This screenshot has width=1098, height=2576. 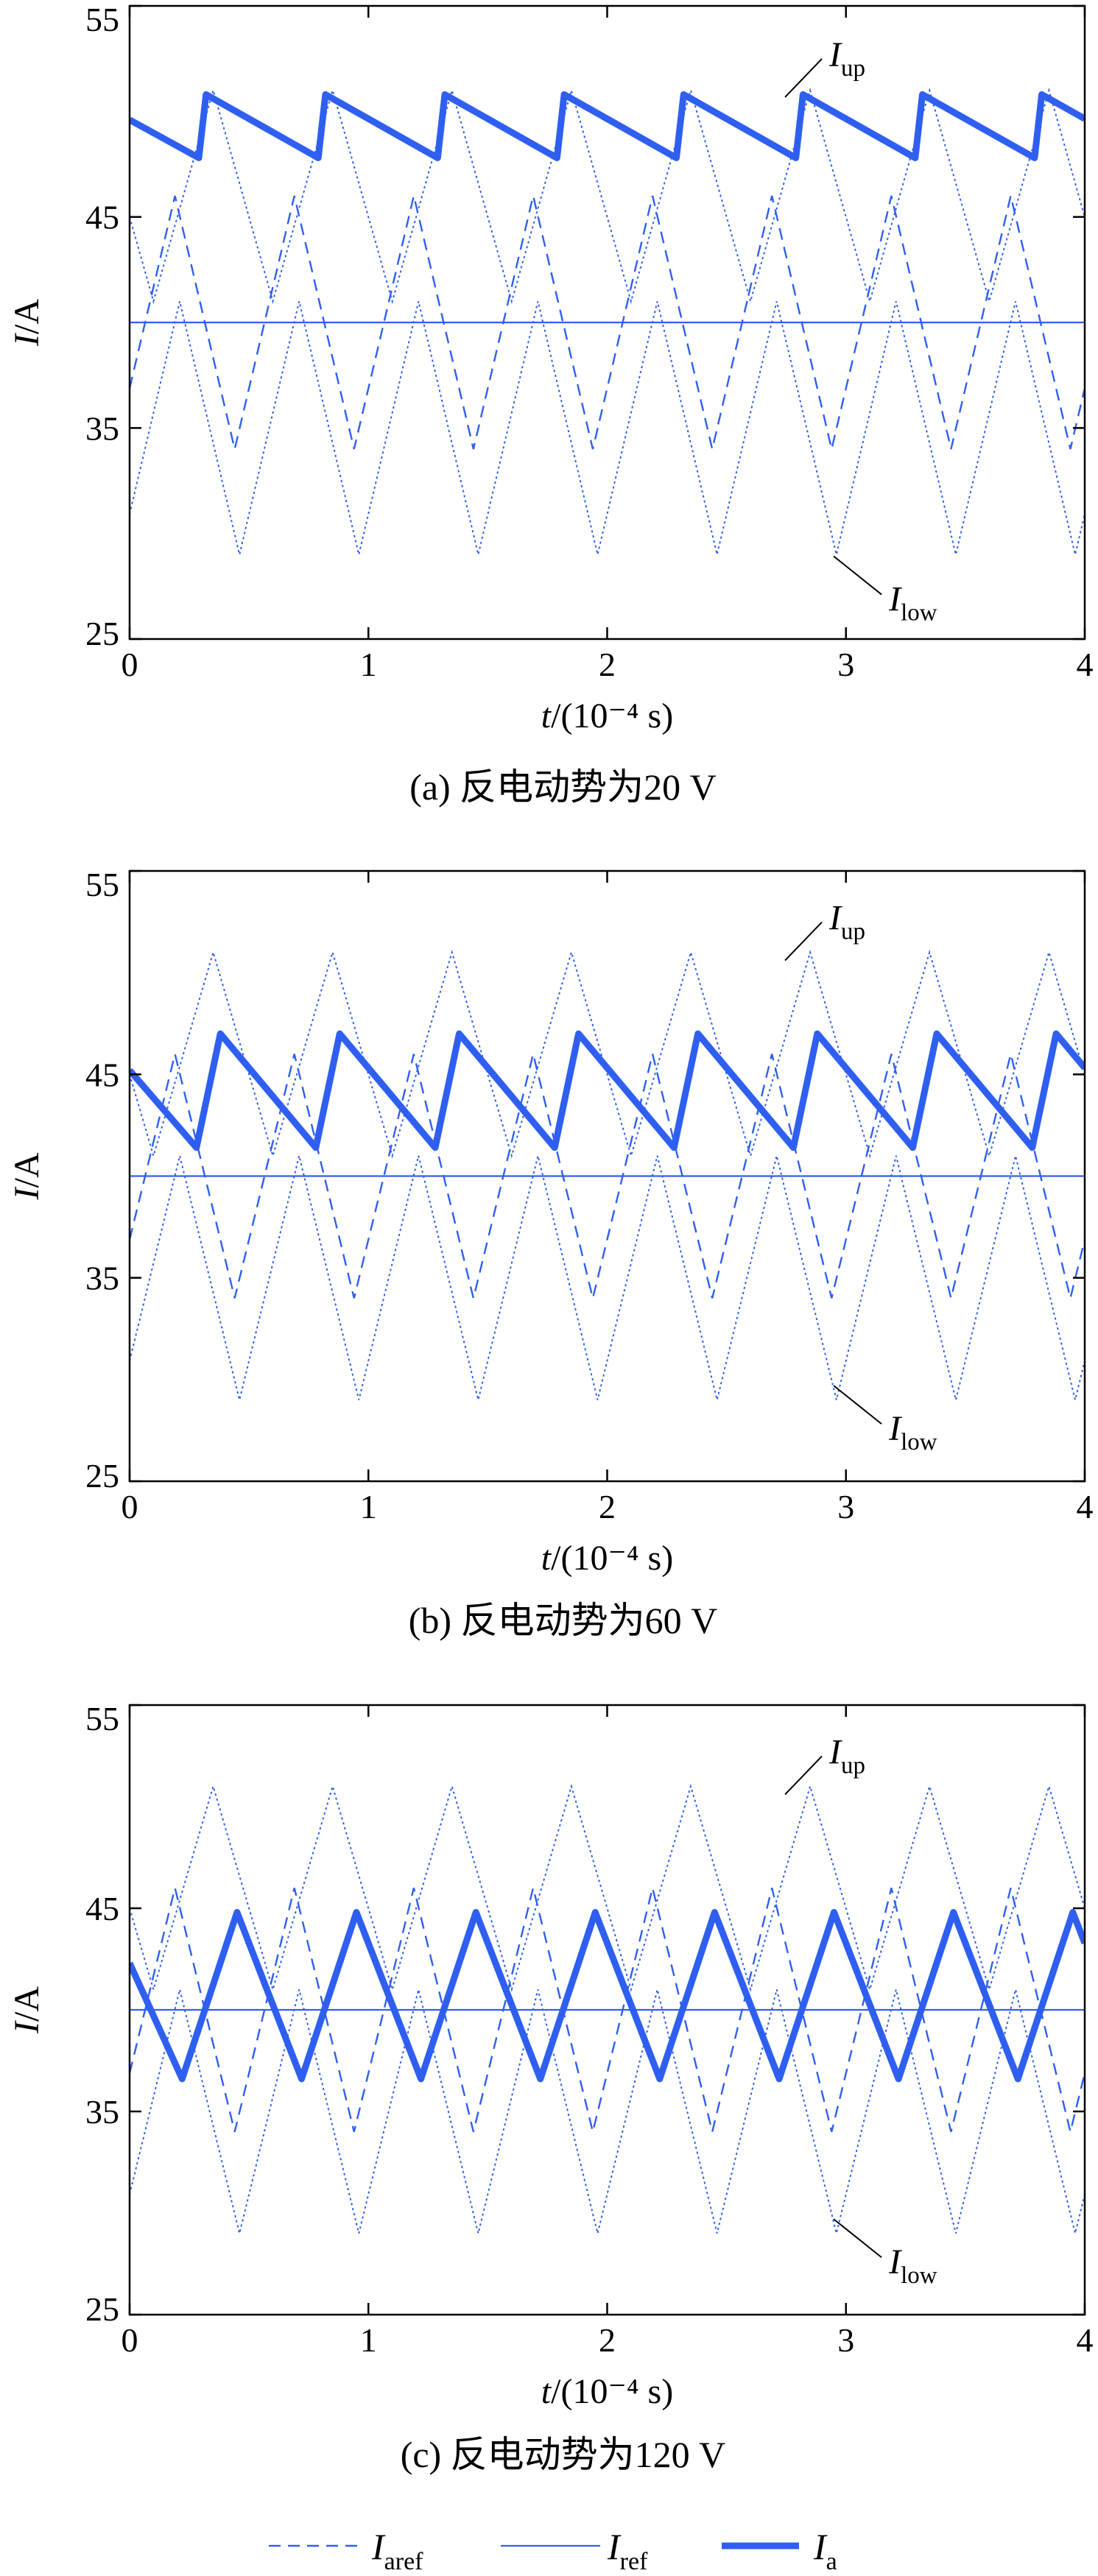 What do you see at coordinates (563, 1620) in the screenshot?
I see `panel-caption: (b) 反电动势为60 V` at bounding box center [563, 1620].